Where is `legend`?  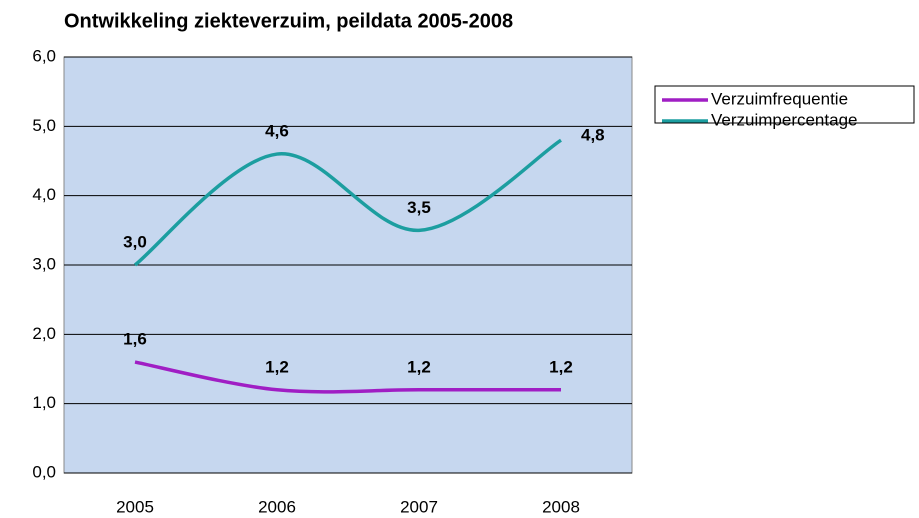 legend is located at coordinates (784, 104).